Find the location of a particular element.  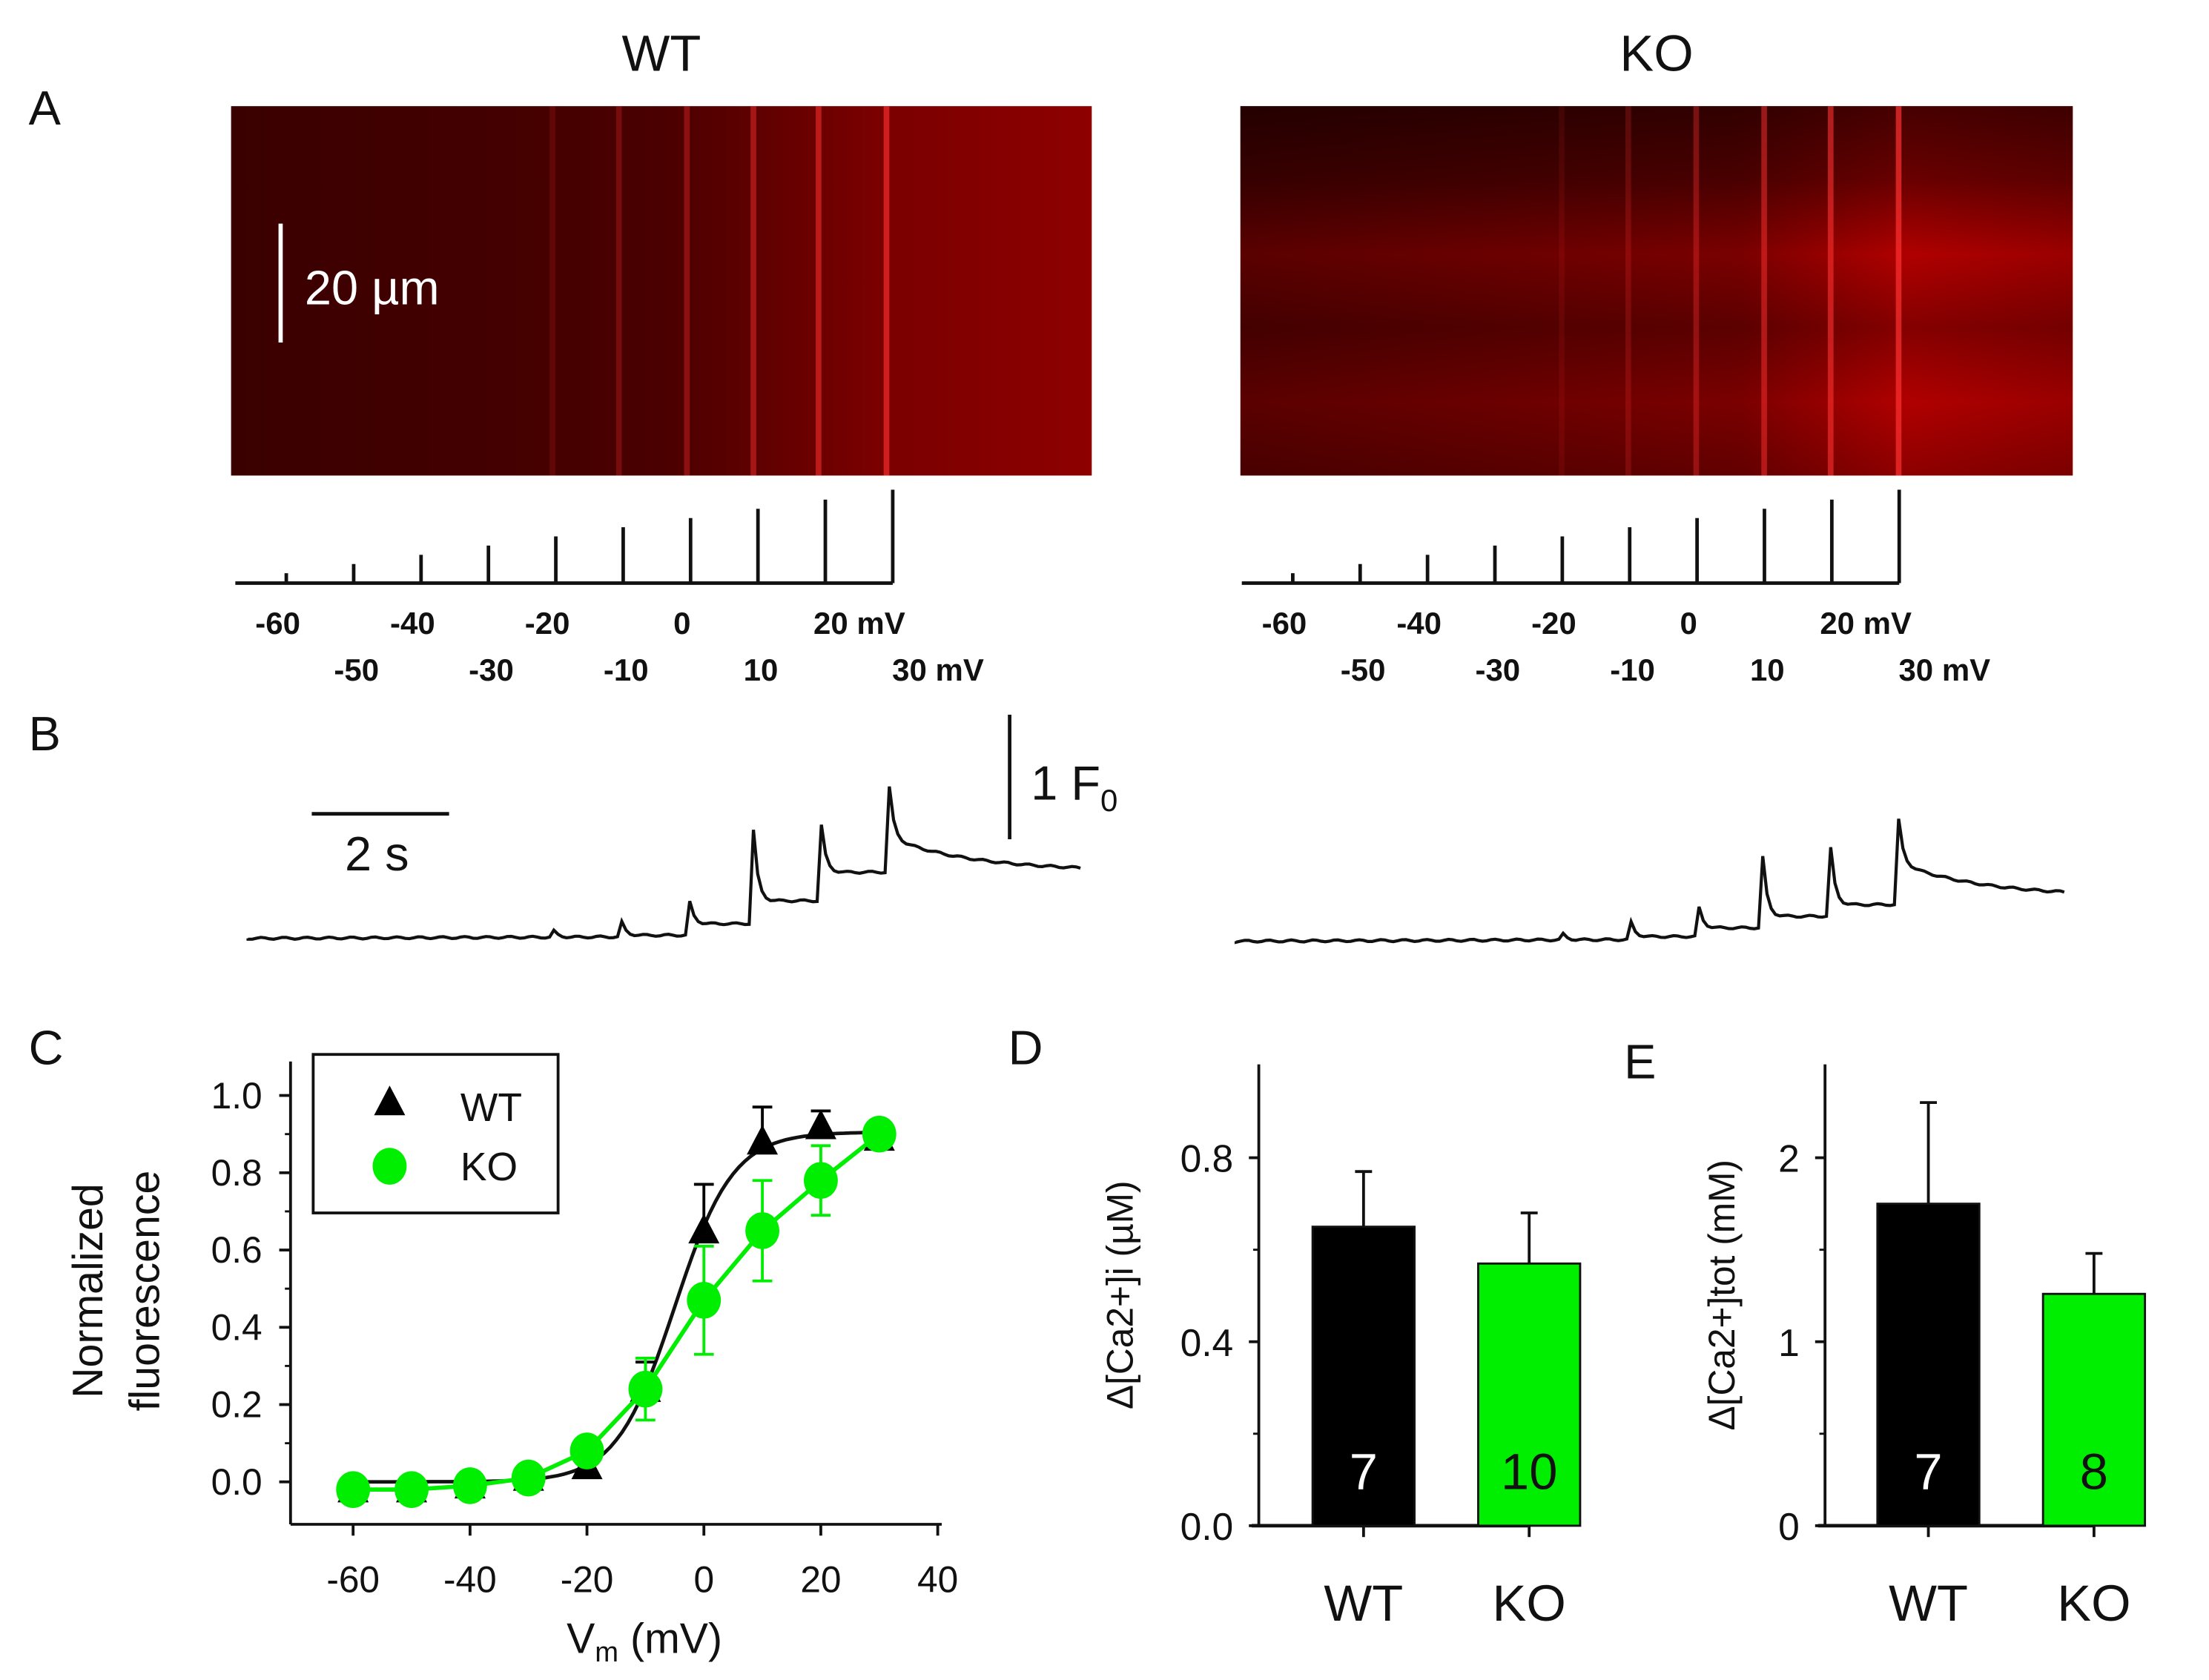

panel-label-d: D is located at coordinates (1025, 1048).